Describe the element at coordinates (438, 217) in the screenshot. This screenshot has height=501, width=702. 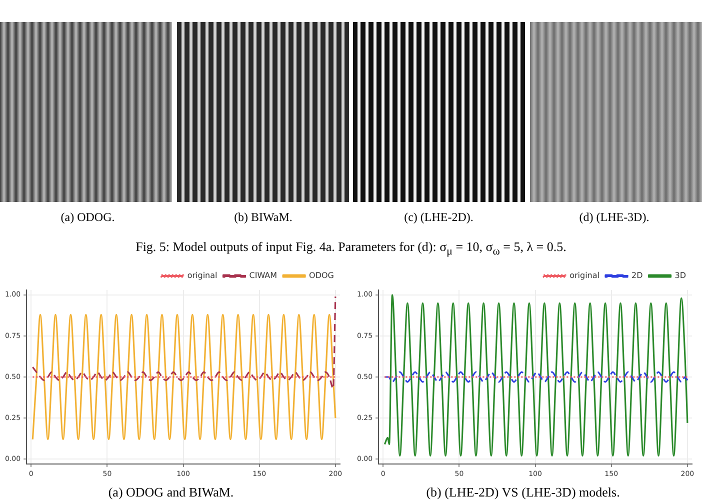
I see `text: (c) (LHE-2D).` at that location.